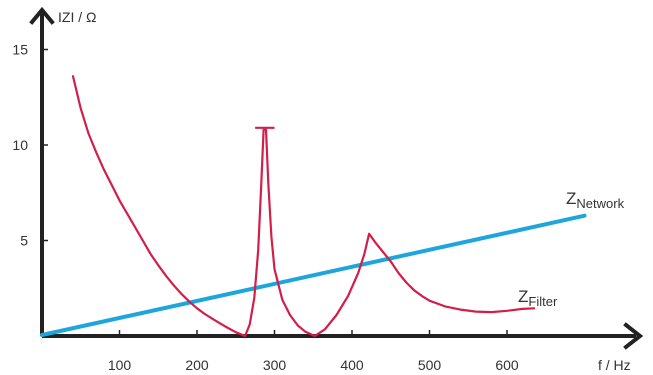 The image size is (653, 375). What do you see at coordinates (543, 301) in the screenshot?
I see `series-label-filter-sub: Filter` at bounding box center [543, 301].